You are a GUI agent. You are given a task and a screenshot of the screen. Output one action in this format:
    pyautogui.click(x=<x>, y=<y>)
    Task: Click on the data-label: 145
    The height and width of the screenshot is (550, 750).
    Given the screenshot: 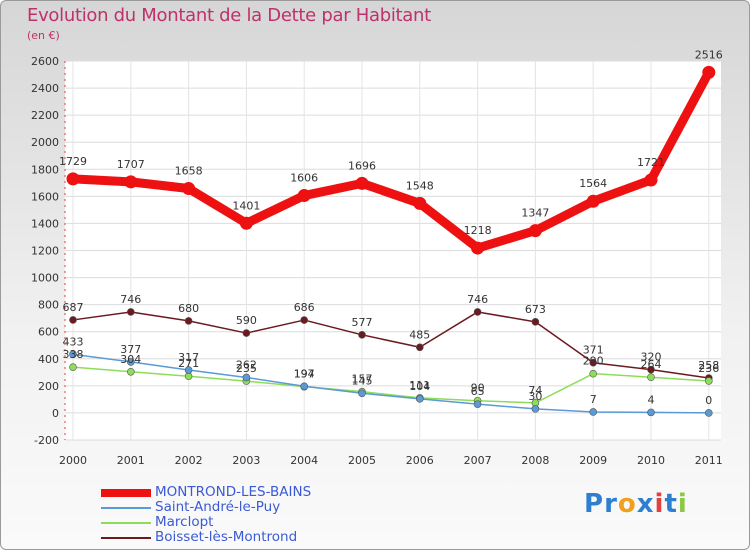 What is the action you would take?
    pyautogui.click(x=362, y=380)
    